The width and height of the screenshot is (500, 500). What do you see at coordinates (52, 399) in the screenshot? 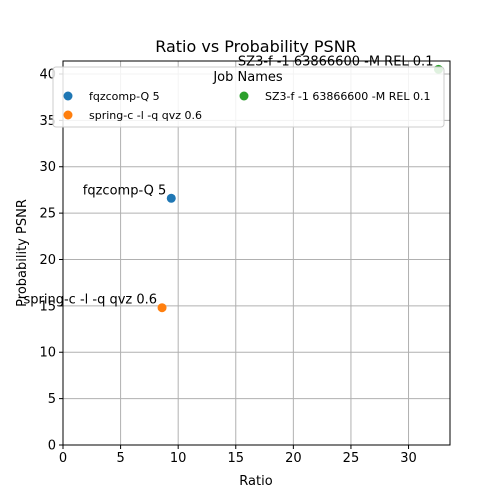
I see `y-tick-label: 5` at bounding box center [52, 399].